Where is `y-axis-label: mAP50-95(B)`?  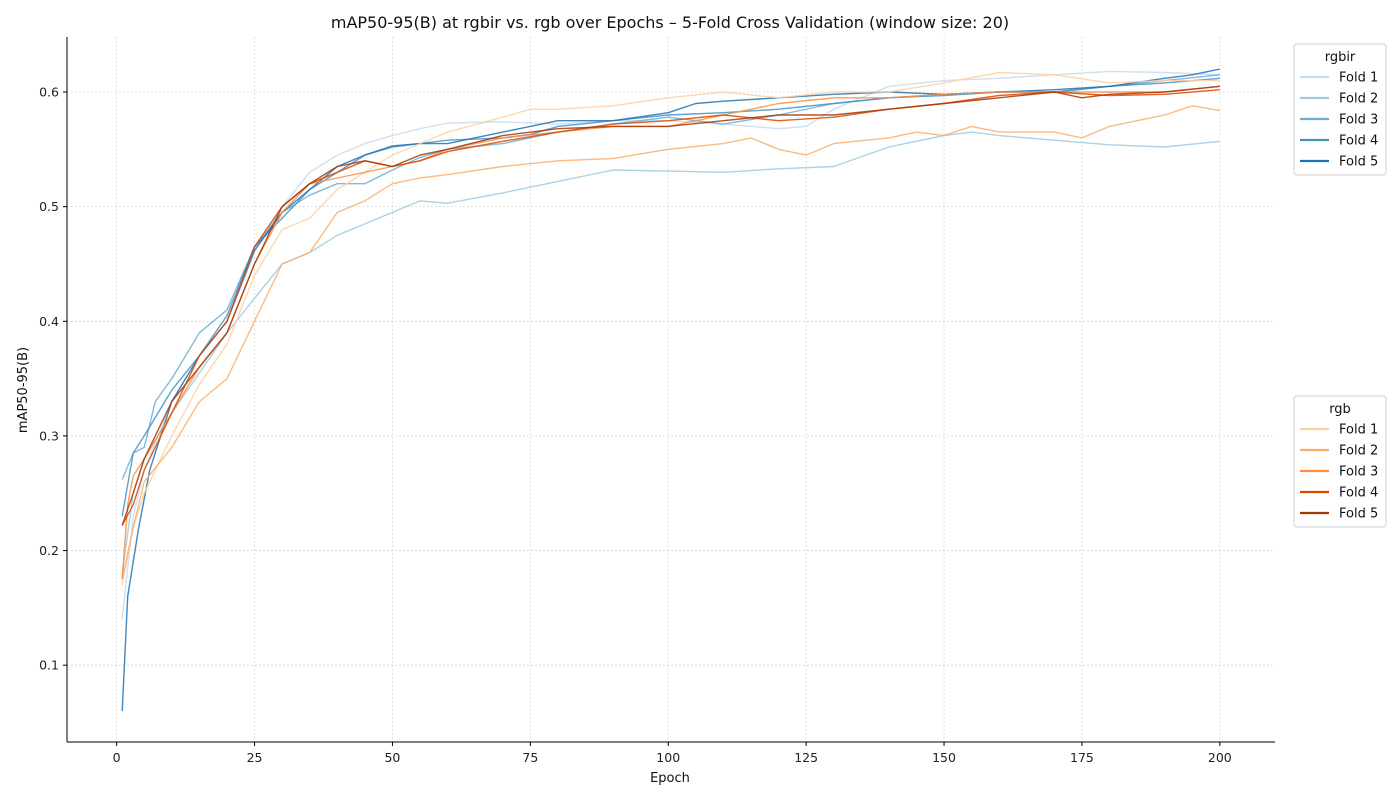
y-axis-label: mAP50-95(B) is located at coordinates (23, 390).